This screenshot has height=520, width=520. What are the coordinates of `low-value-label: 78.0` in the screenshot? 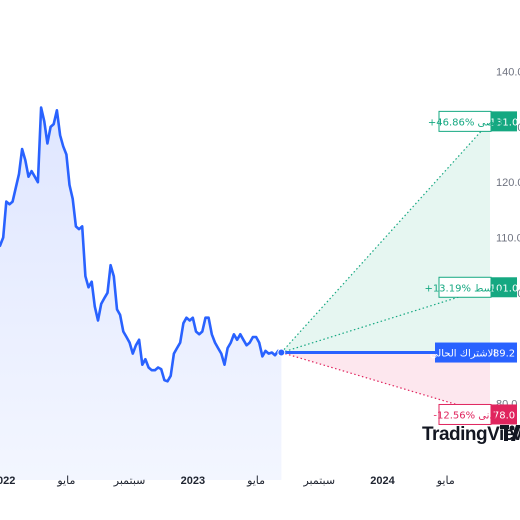 It's located at (504, 415).